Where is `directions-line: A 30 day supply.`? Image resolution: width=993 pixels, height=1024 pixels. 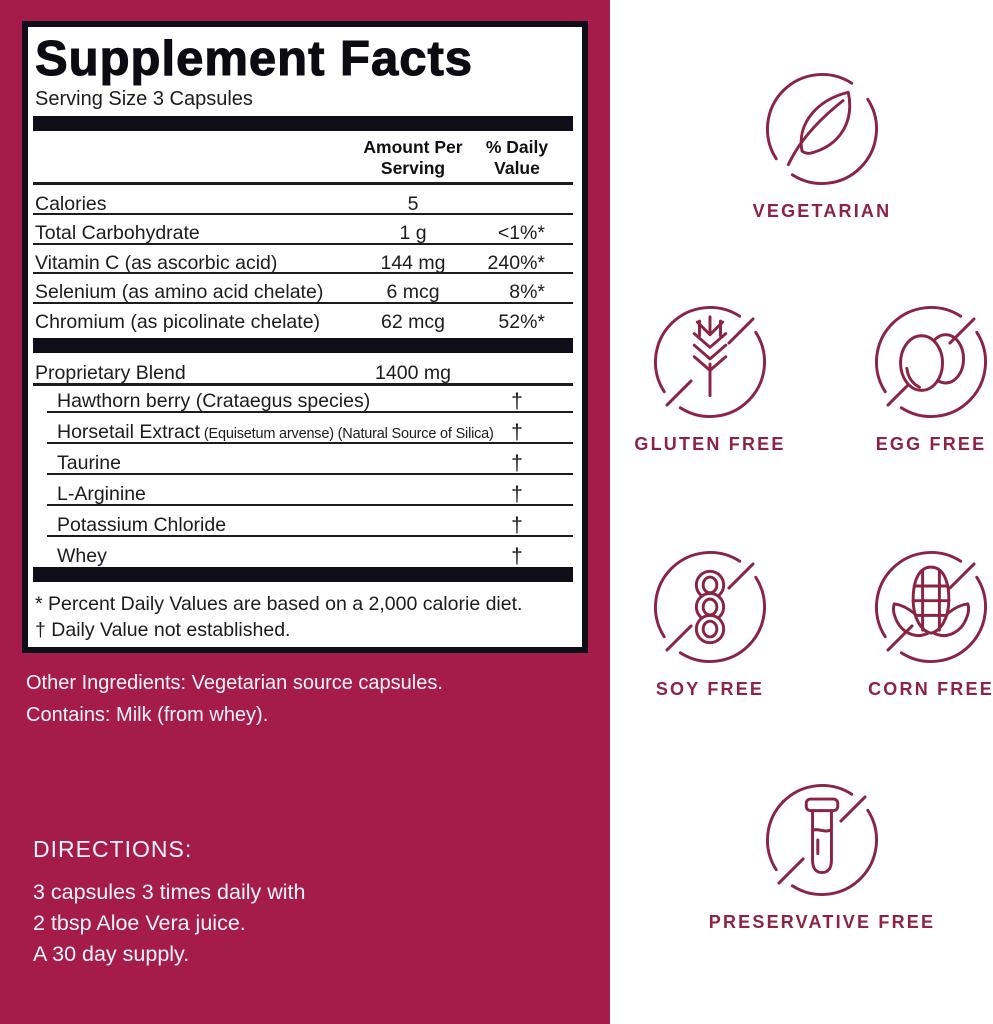 directions-line: A 30 day supply. is located at coordinates (111, 954).